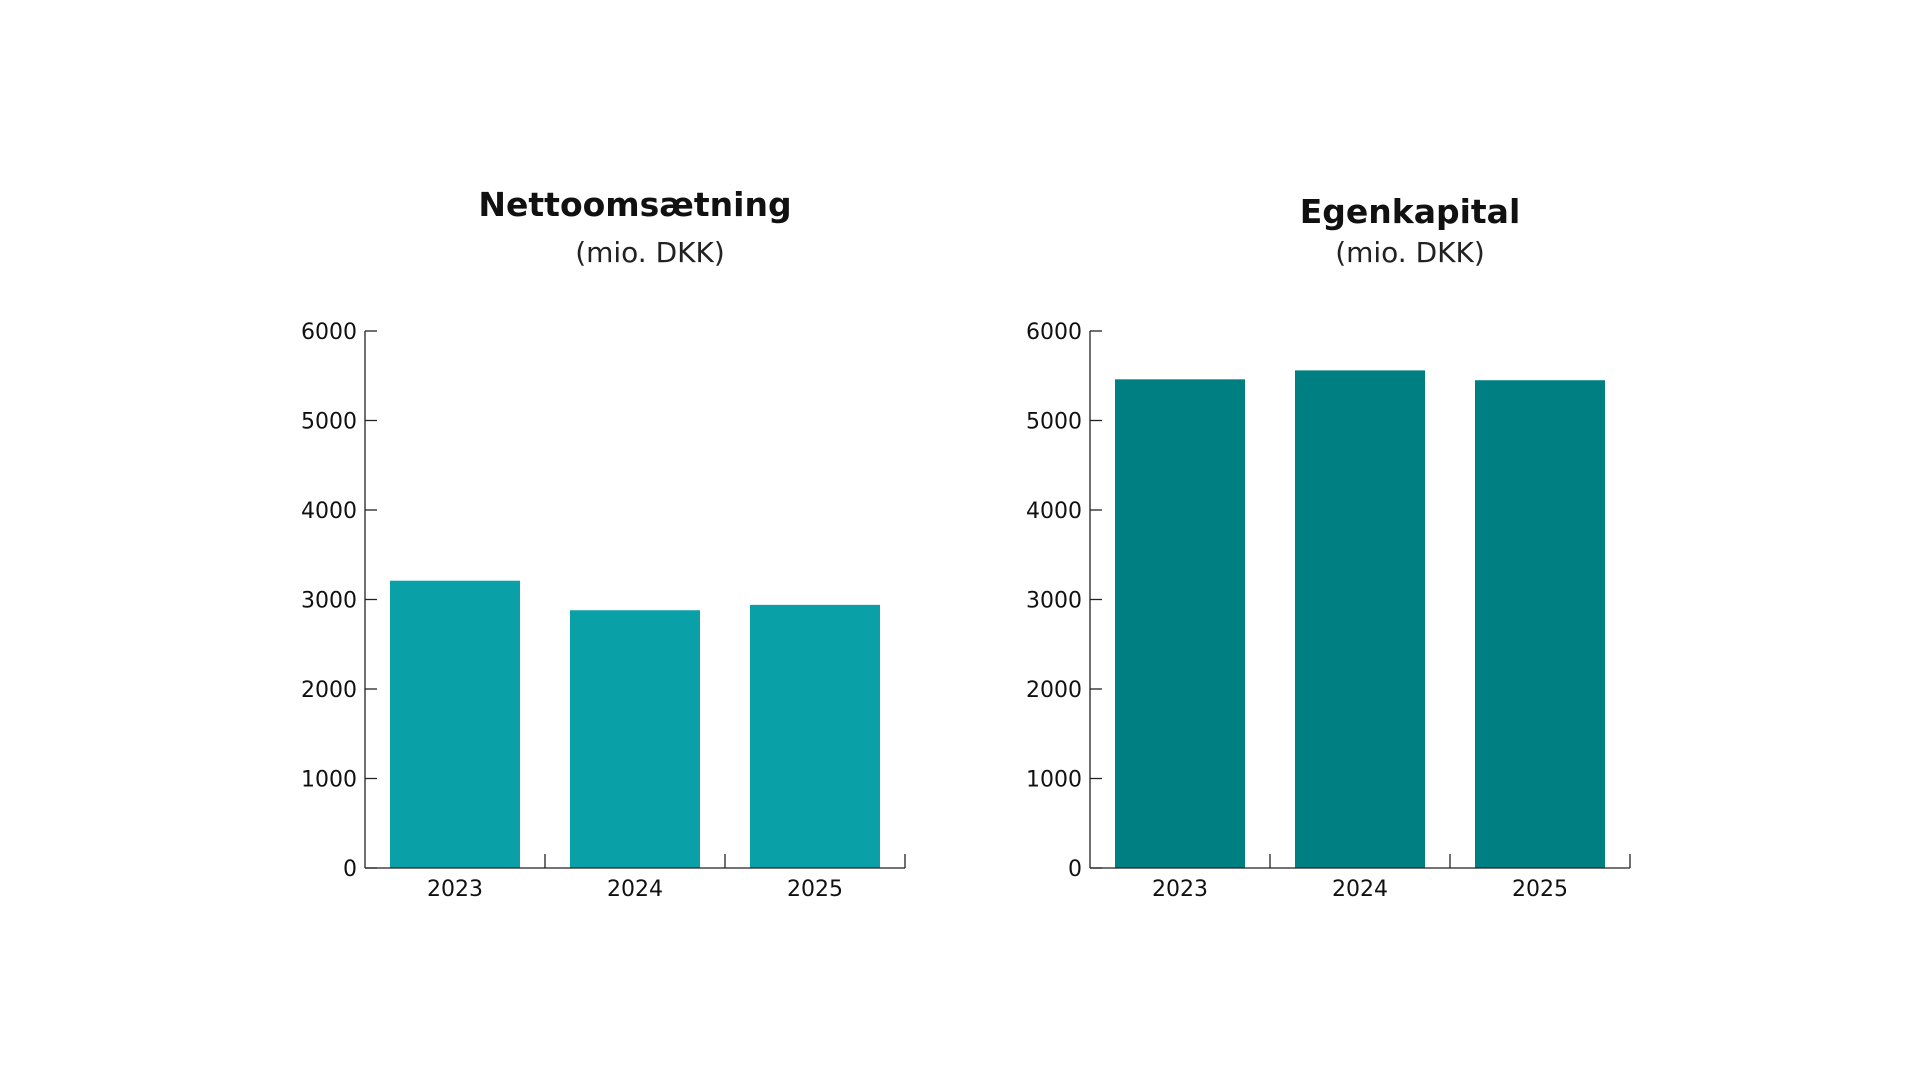 The width and height of the screenshot is (1920, 1080). What do you see at coordinates (635, 204) in the screenshot?
I see `chart-title: Nettoomsætning` at bounding box center [635, 204].